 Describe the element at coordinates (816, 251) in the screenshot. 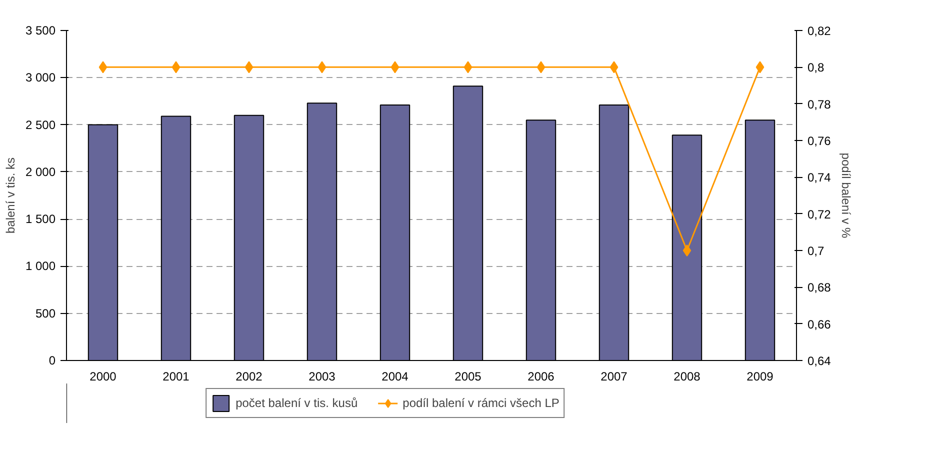

I see `y2-tick-label: 0,7` at that location.